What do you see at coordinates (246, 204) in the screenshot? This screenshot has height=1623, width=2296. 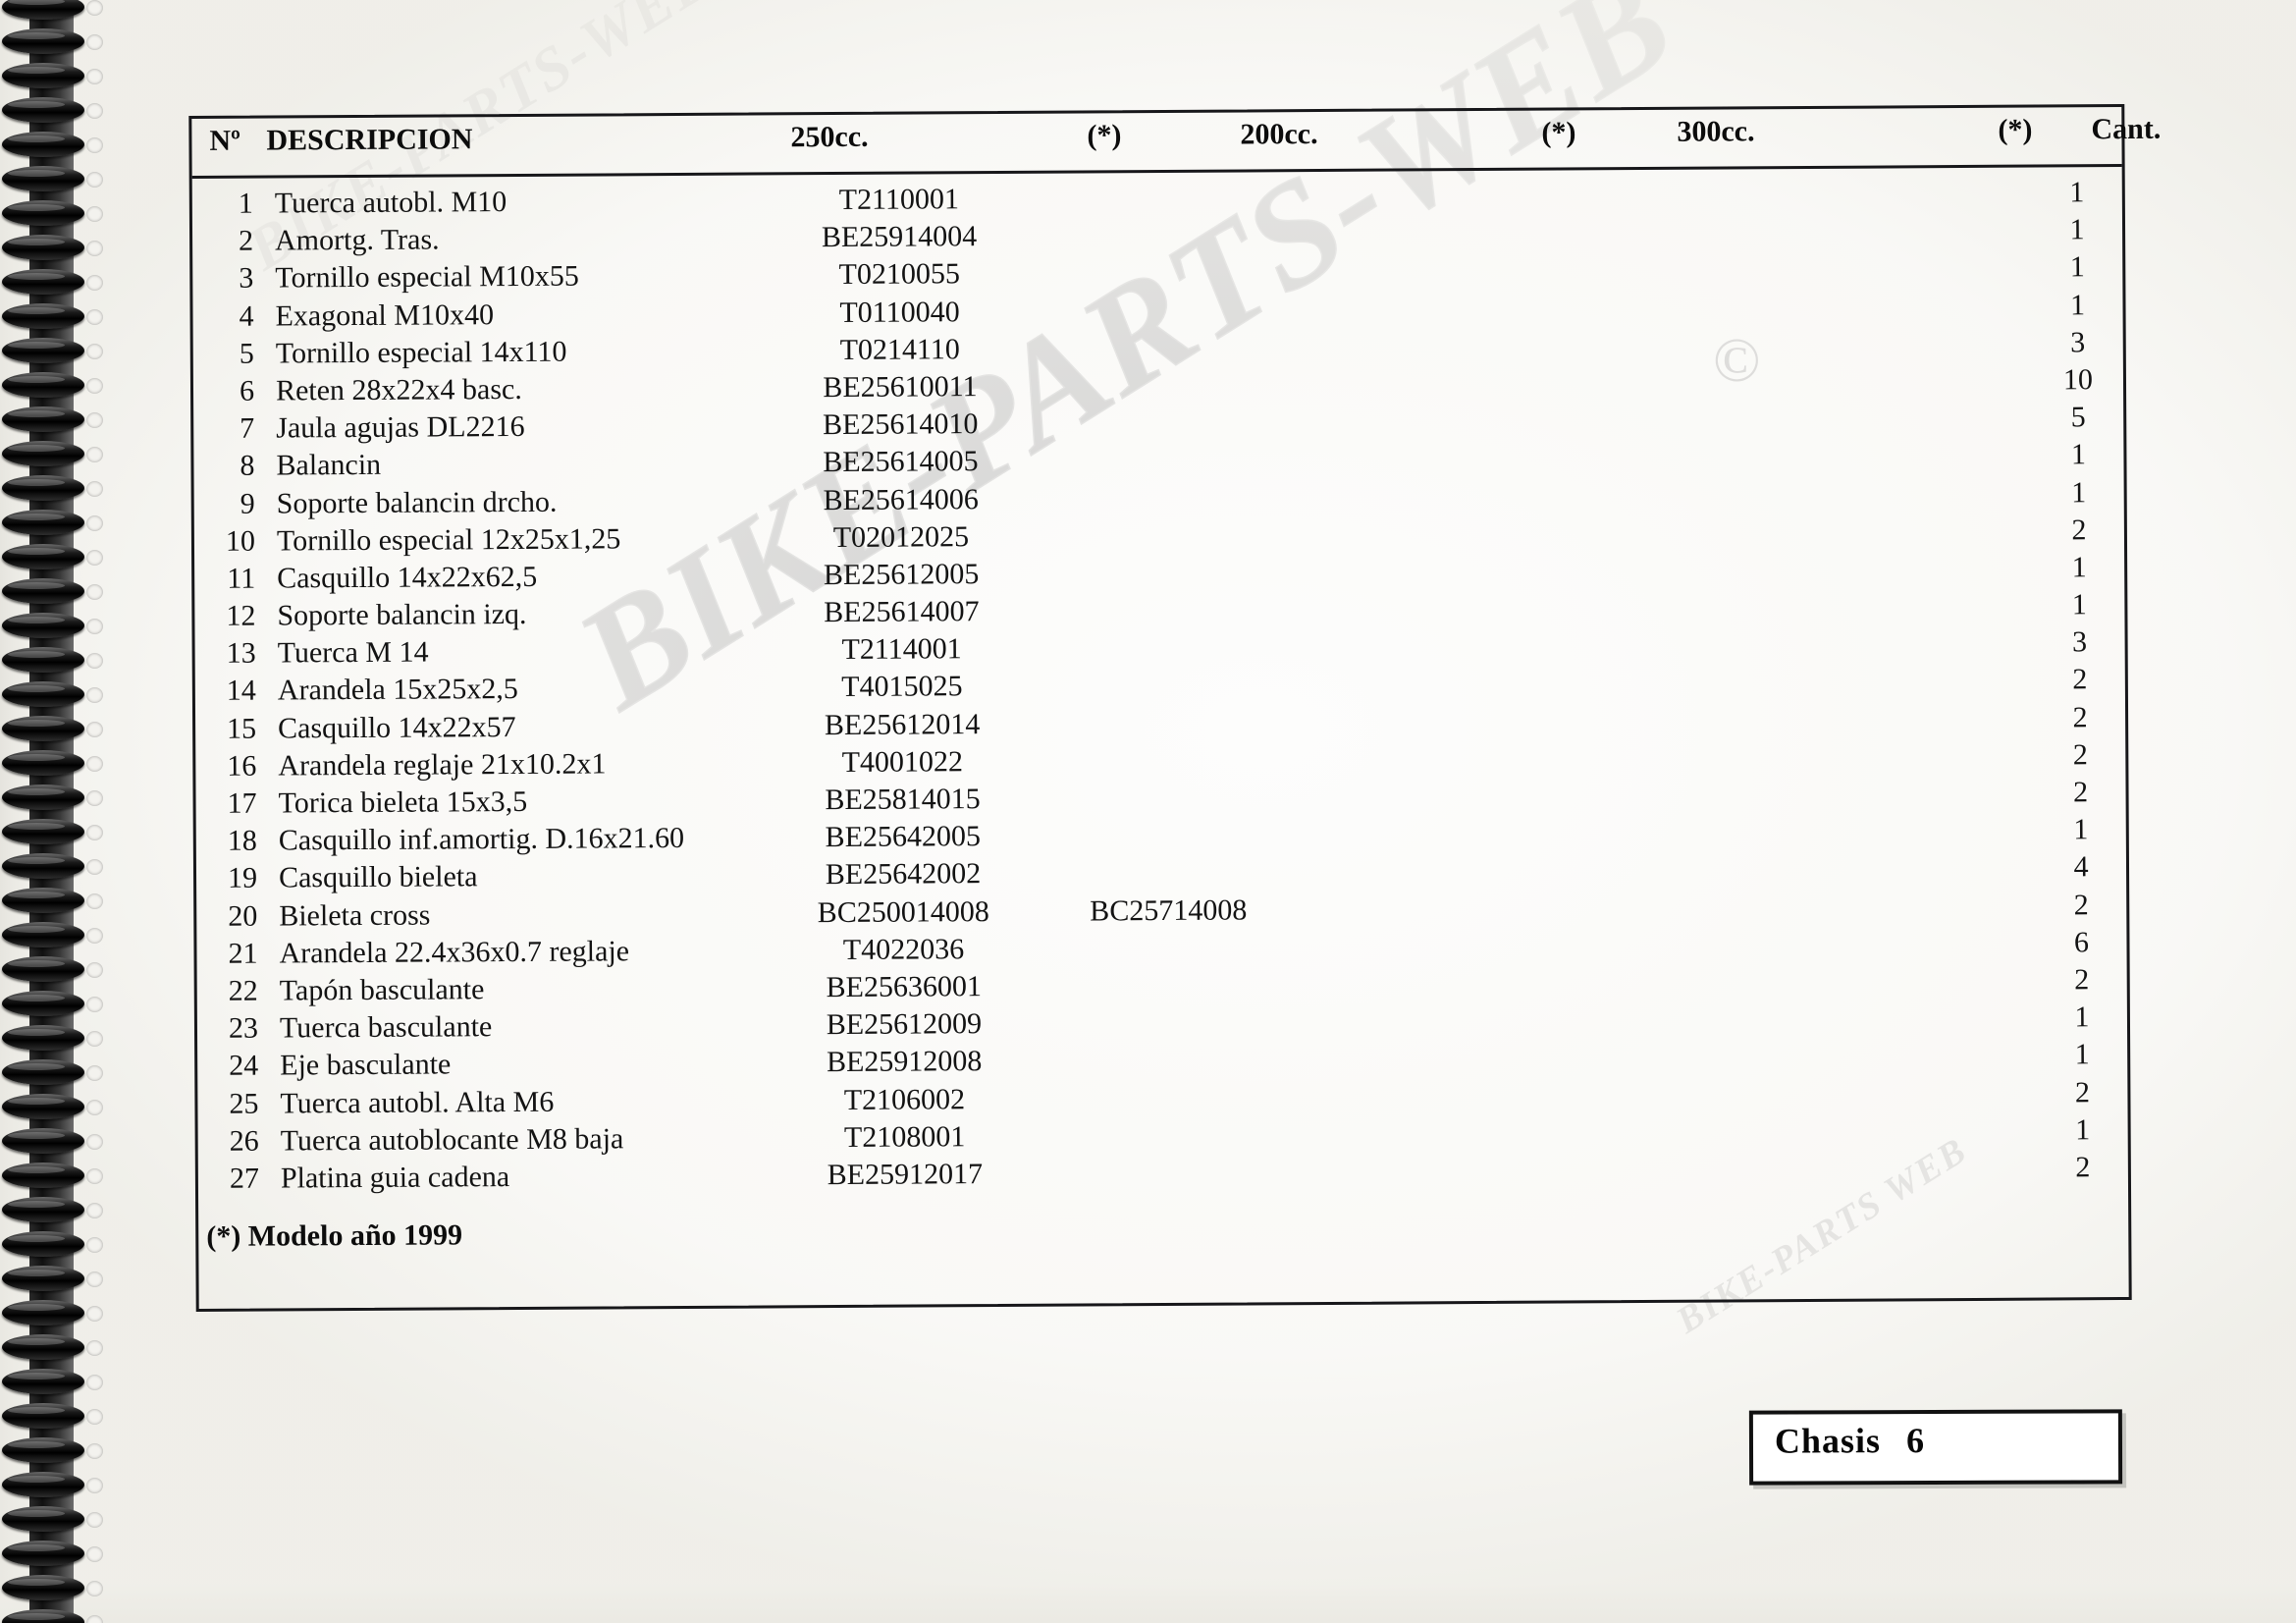 I see `cell-row-number: 1` at bounding box center [246, 204].